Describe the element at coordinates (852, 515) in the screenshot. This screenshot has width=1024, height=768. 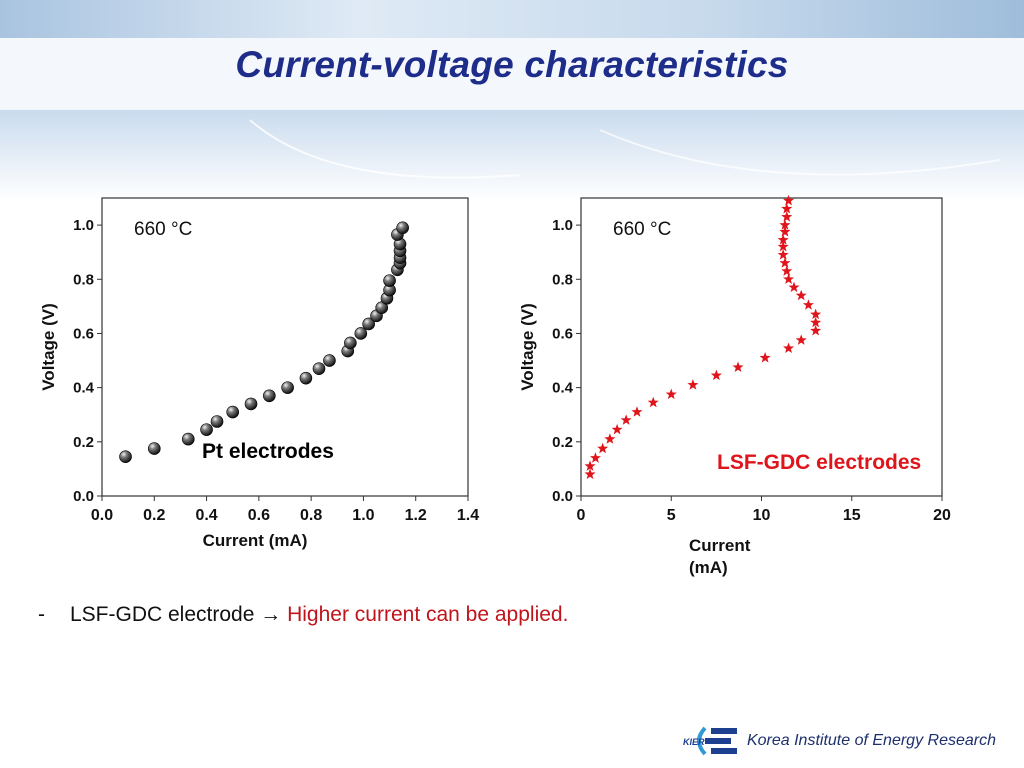
I see `x-tick-label: 15` at that location.